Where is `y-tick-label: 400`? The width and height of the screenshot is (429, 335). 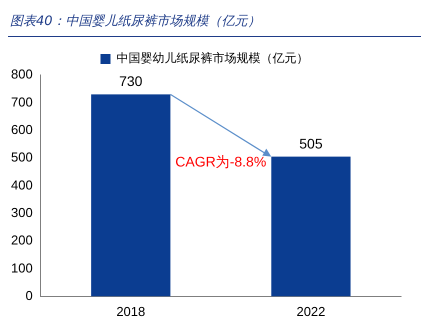 y-tick-label: 400 is located at coordinates (21, 184).